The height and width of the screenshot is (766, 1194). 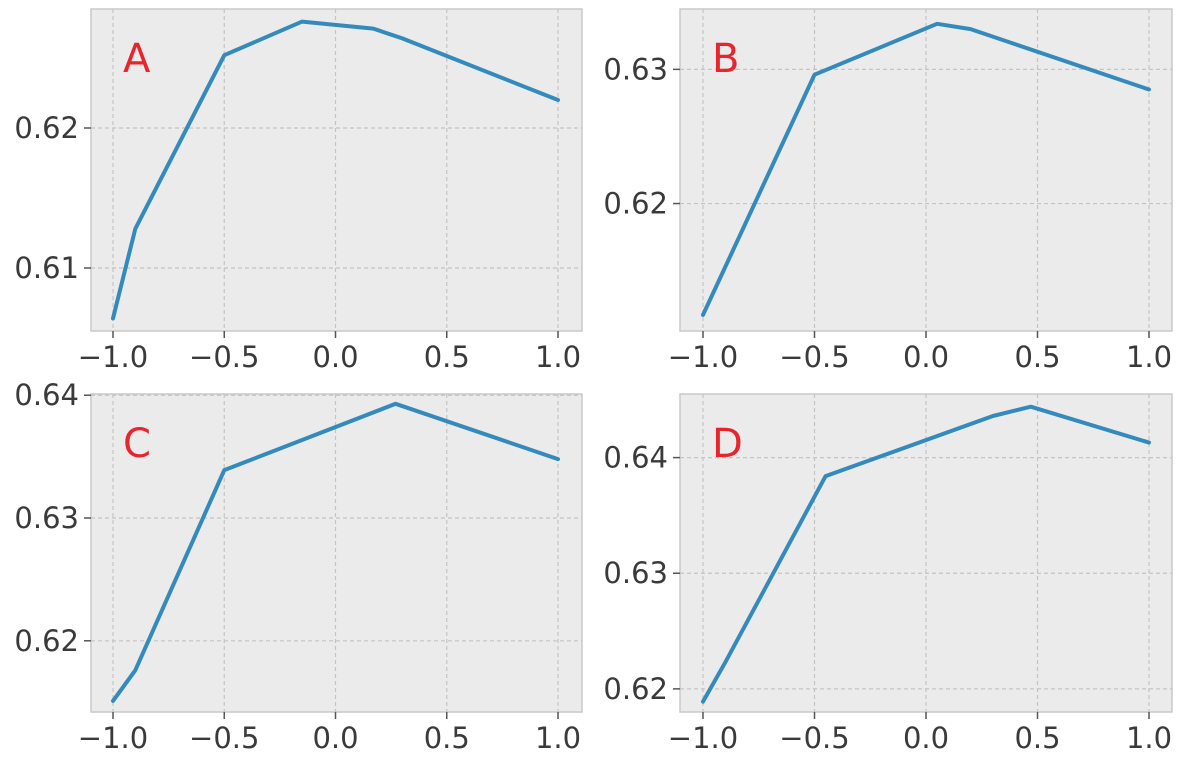 I want to click on panel-label: A, so click(x=137, y=59).